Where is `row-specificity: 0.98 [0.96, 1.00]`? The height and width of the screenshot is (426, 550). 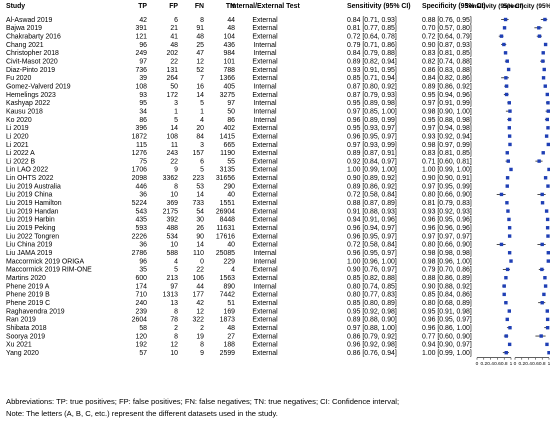 row-specificity: 0.98 [0.96, 1.00] is located at coordinates (447, 261).